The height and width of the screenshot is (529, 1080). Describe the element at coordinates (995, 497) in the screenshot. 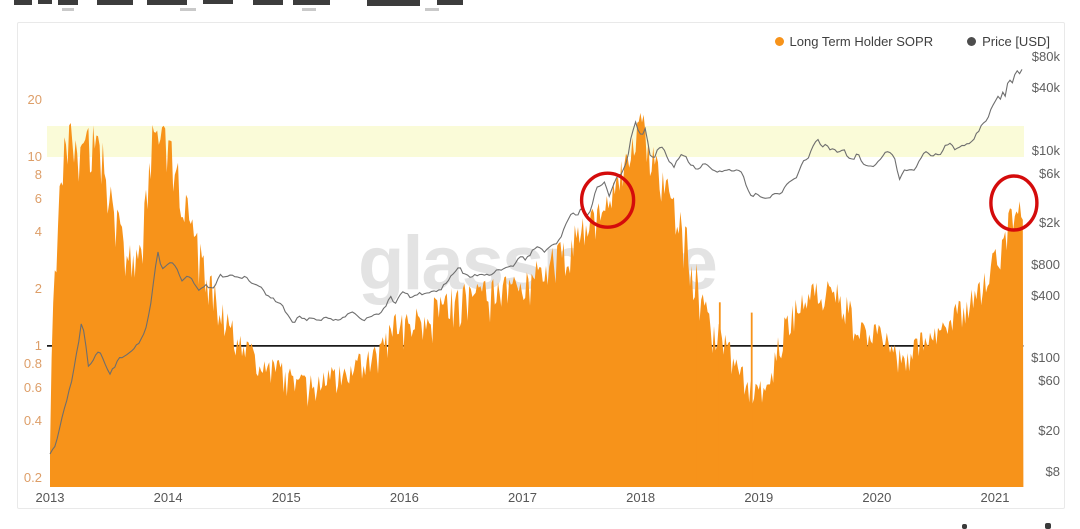

I see `year-tick-label: 2021` at that location.